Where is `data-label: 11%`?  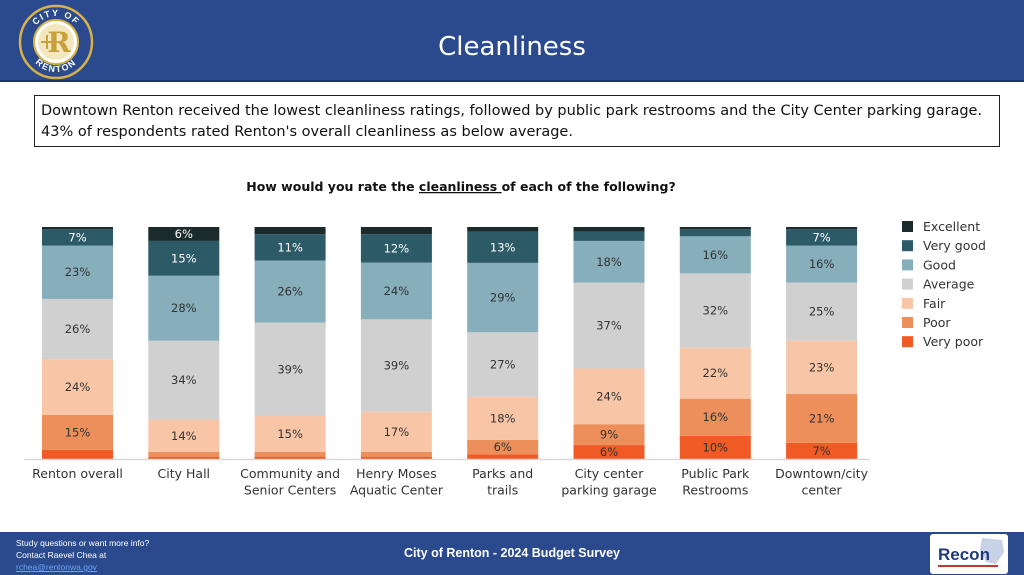 data-label: 11% is located at coordinates (290, 247).